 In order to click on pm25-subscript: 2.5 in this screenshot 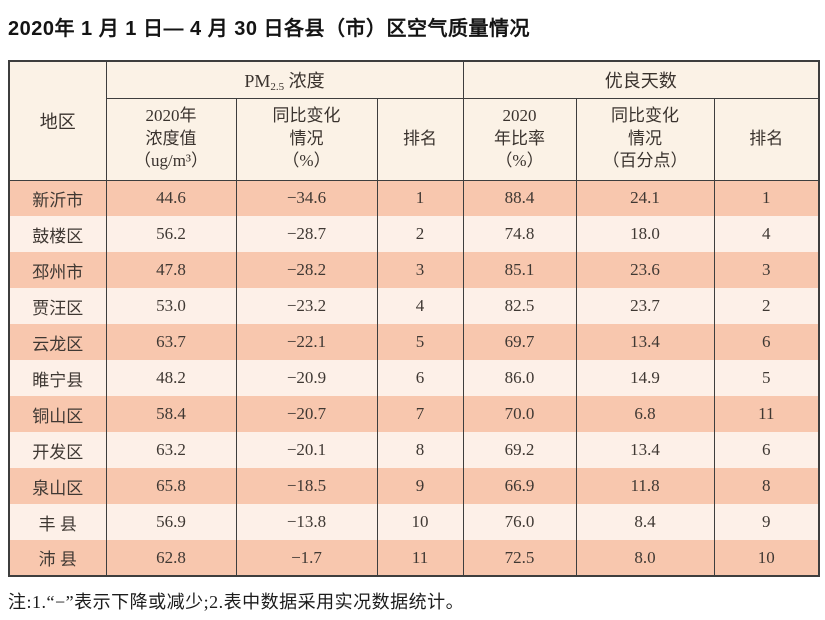, I will do `click(277, 86)`.